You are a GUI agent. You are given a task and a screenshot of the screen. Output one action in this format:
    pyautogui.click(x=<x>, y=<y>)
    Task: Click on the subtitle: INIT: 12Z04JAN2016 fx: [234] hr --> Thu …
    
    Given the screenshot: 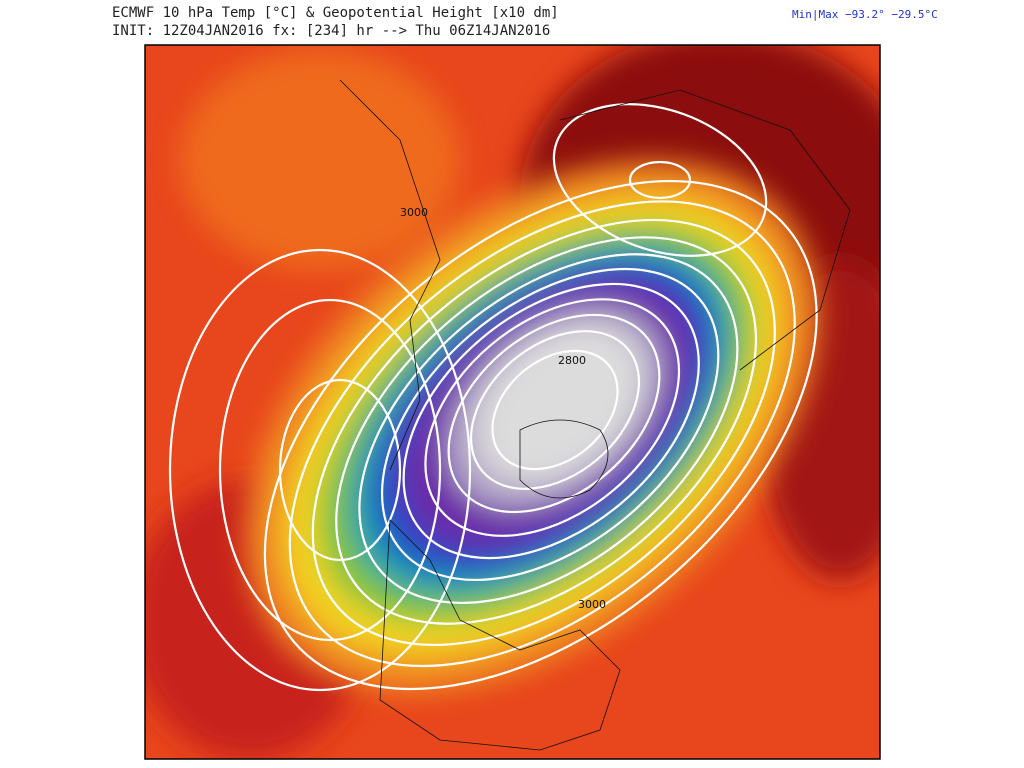 What is the action you would take?
    pyautogui.click(x=331, y=31)
    